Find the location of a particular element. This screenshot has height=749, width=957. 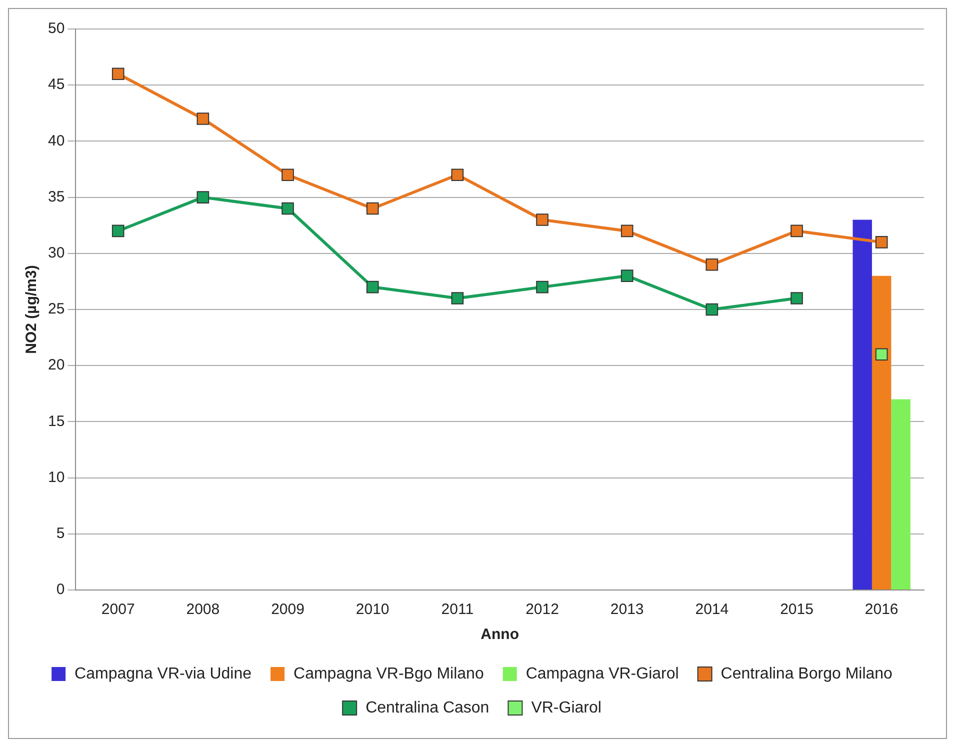

x-tick-label: 2007 is located at coordinates (118, 609).